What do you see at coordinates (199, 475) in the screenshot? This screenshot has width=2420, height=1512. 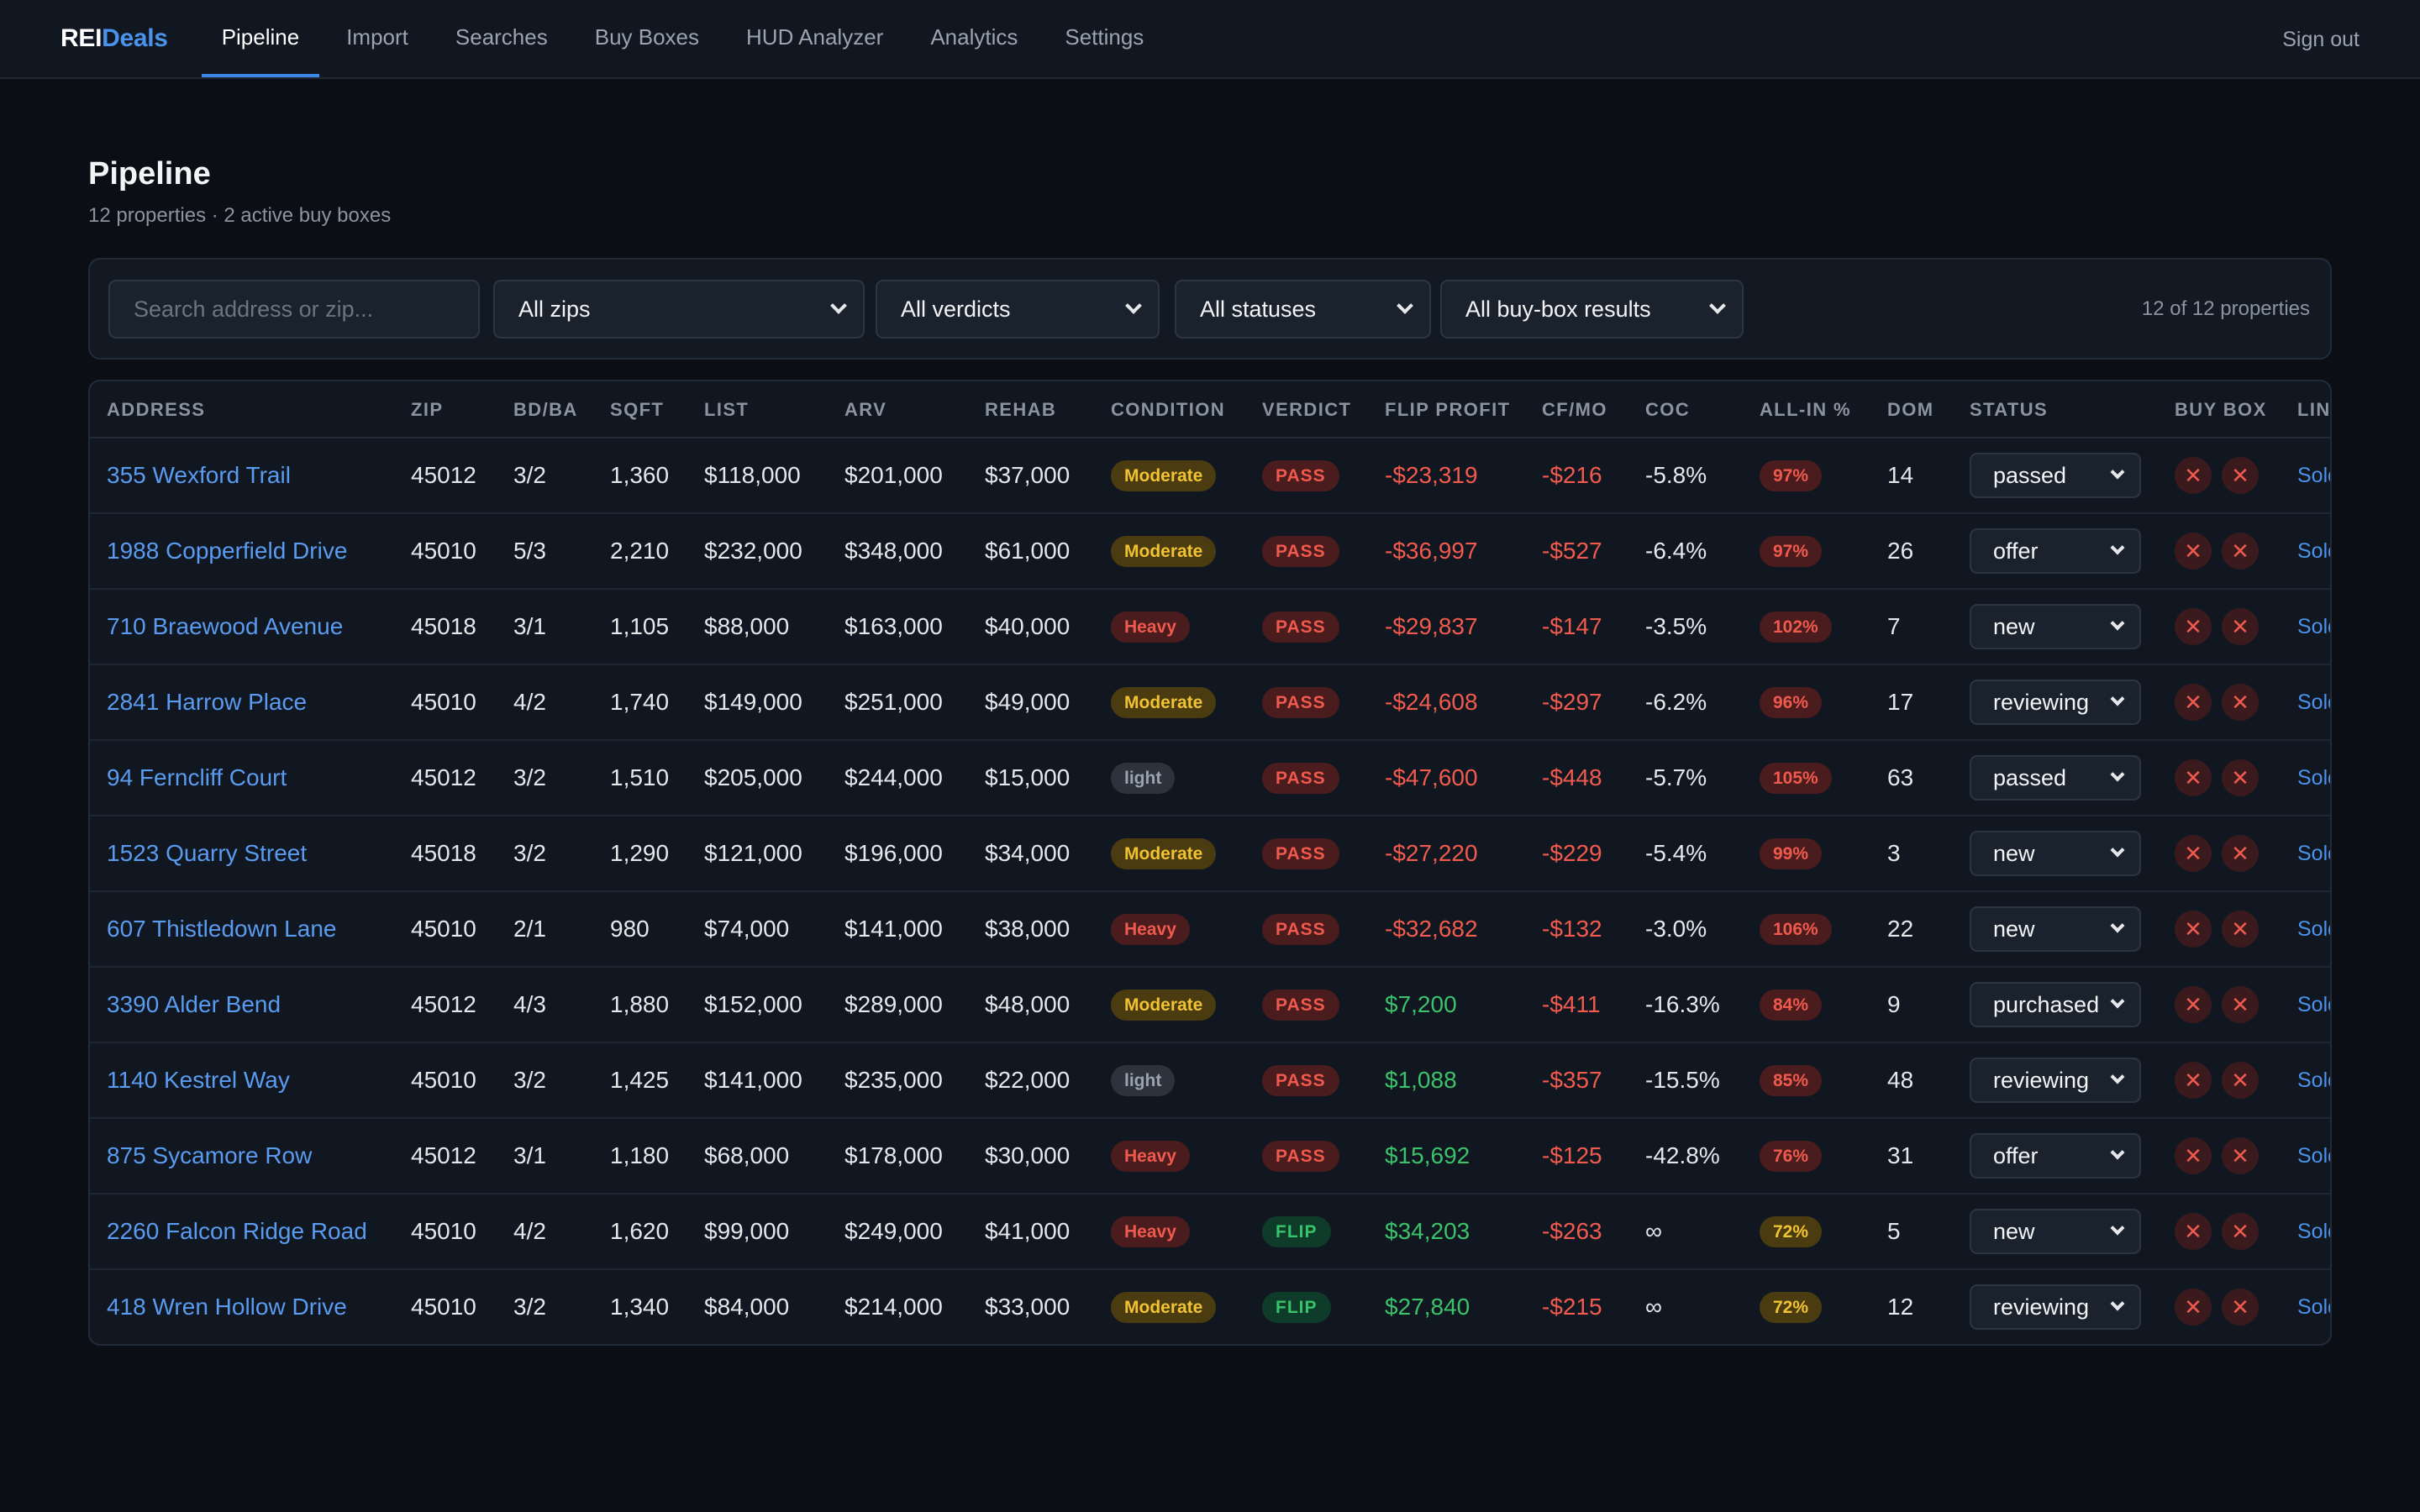 I see `address-link: 355 Wexford Trail` at bounding box center [199, 475].